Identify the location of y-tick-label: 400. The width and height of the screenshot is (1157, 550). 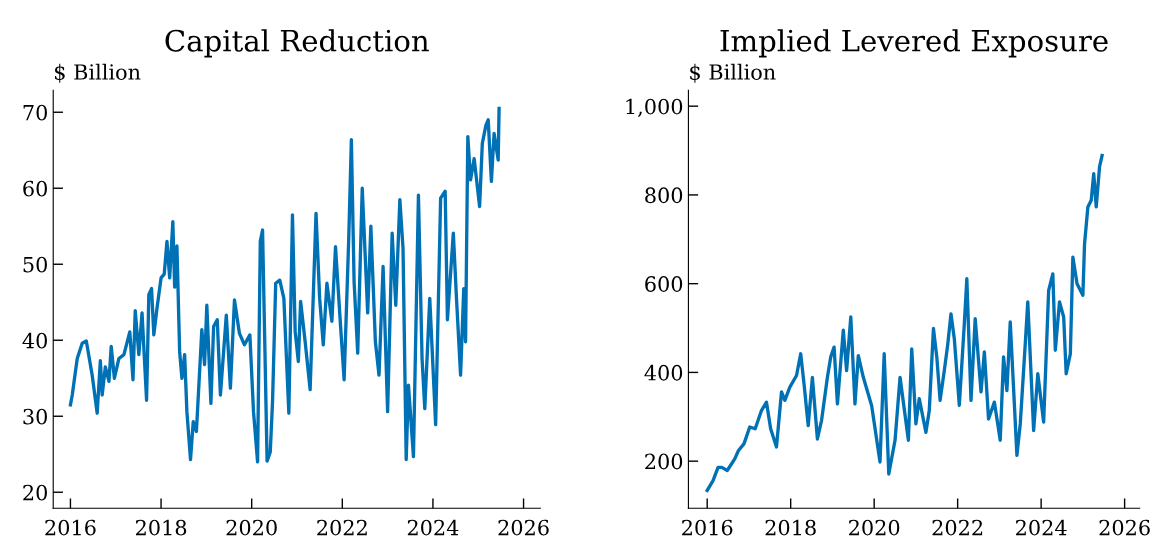
(663, 372).